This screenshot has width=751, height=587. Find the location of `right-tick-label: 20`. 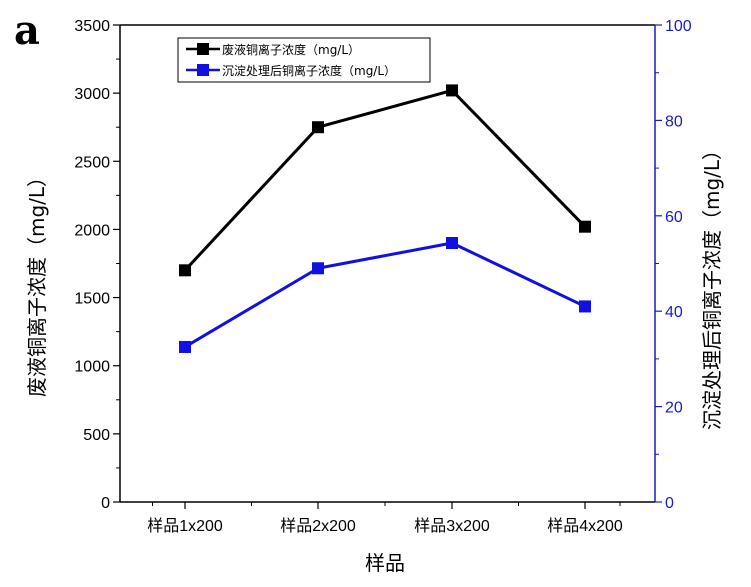

right-tick-label: 20 is located at coordinates (674, 408).